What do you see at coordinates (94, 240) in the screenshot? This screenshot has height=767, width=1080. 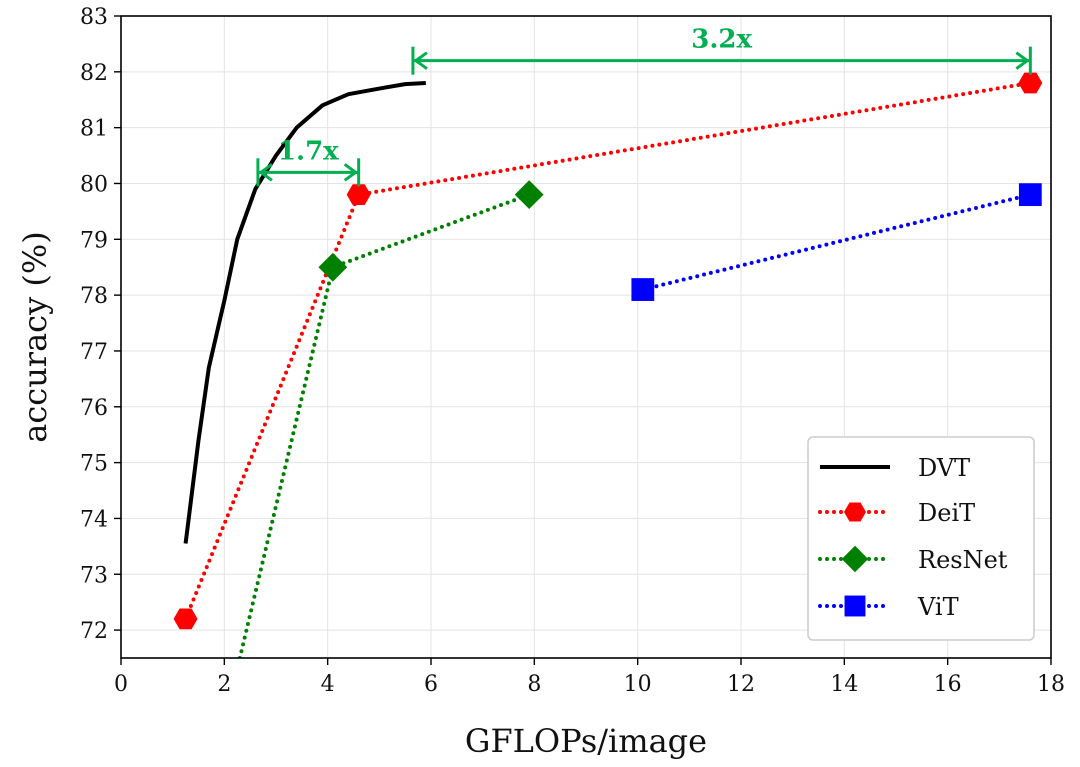 I see `y-tick-label: 79` at bounding box center [94, 240].